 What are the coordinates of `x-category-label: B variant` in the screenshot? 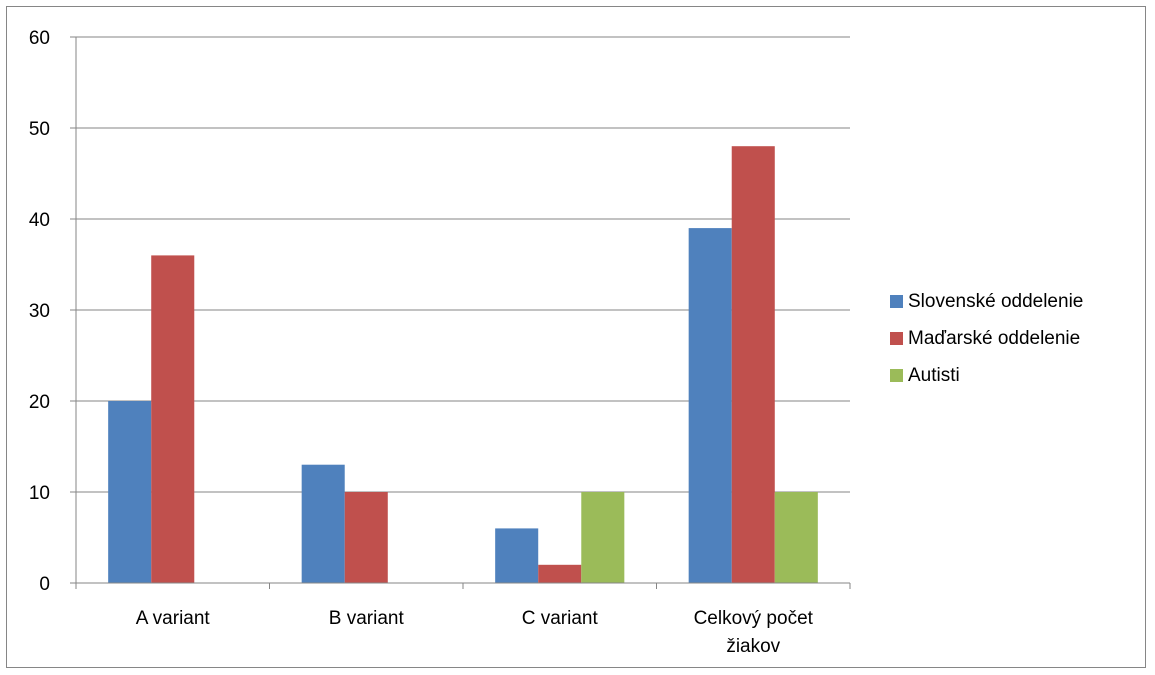 It's located at (367, 618).